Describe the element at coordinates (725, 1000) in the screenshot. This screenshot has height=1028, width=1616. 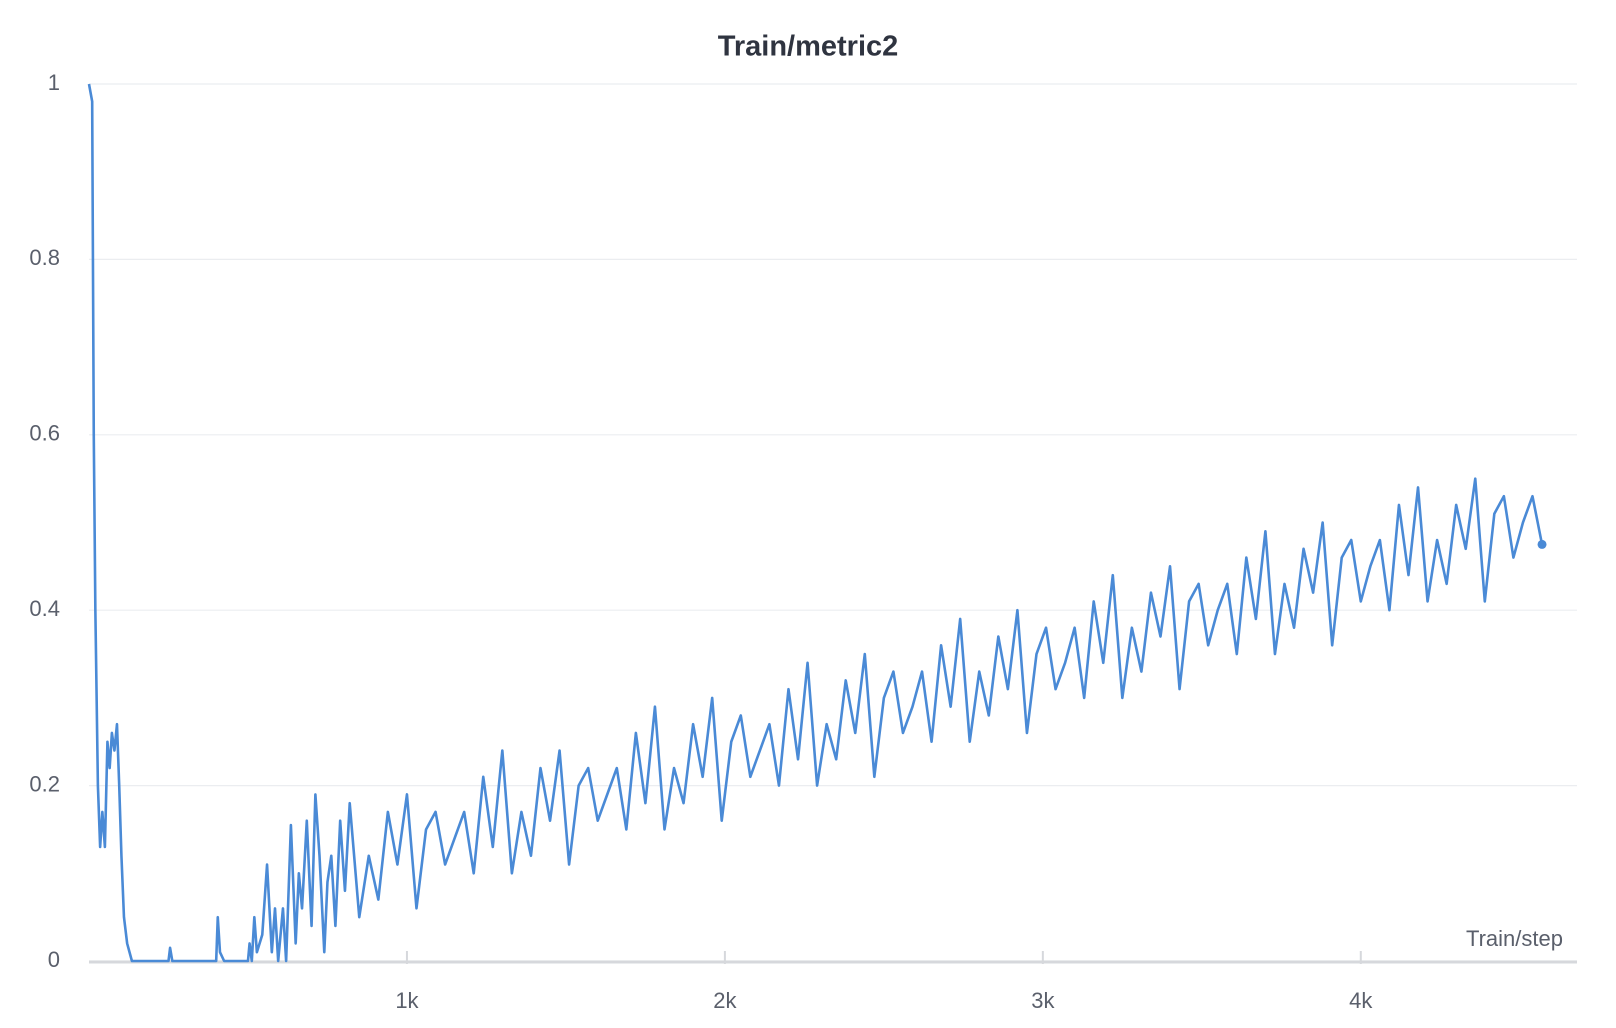
I see `x-tick-label: 2k` at that location.